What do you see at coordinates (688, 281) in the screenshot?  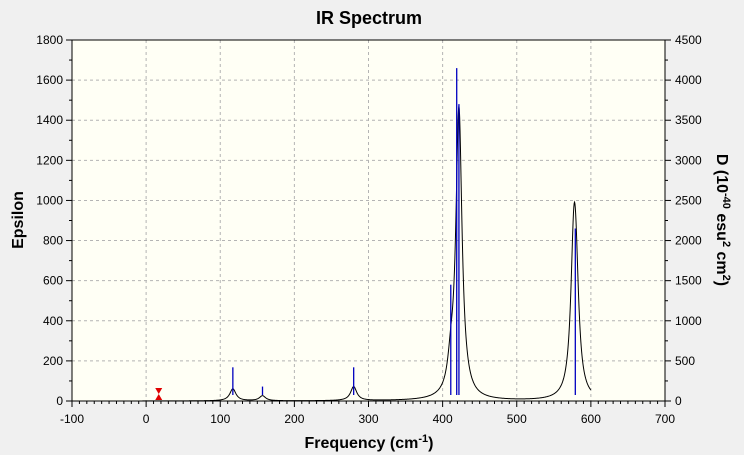 I see `y2-tick-label: 1500` at bounding box center [688, 281].